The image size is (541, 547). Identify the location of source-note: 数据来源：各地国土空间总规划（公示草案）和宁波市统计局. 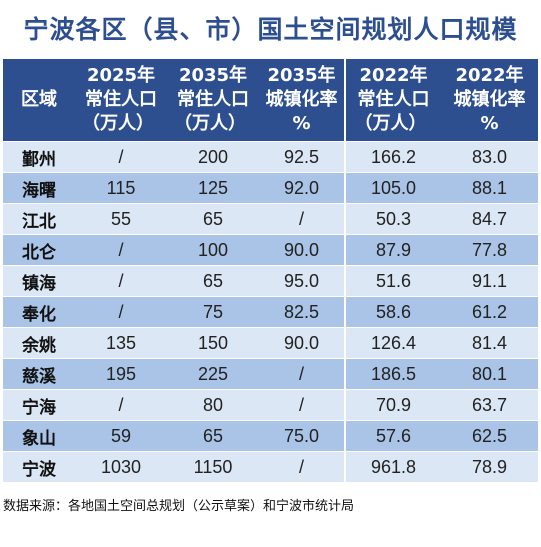
(179, 506).